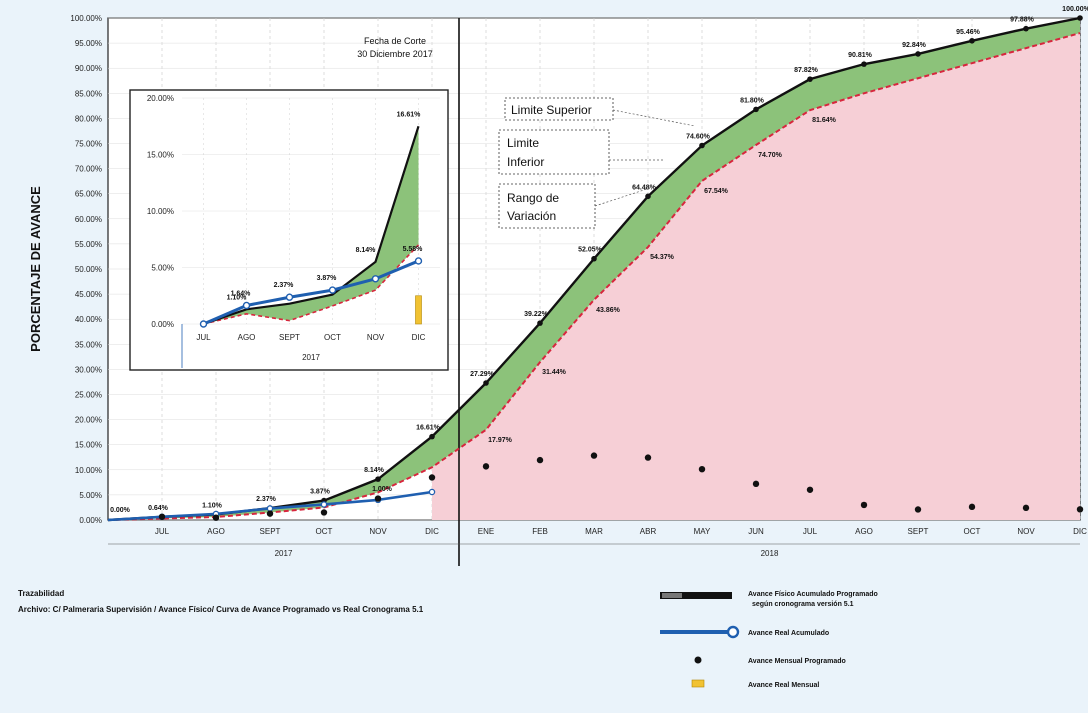  Describe the element at coordinates (324, 531) in the screenshot. I see `x-tick-label: OCT` at that location.